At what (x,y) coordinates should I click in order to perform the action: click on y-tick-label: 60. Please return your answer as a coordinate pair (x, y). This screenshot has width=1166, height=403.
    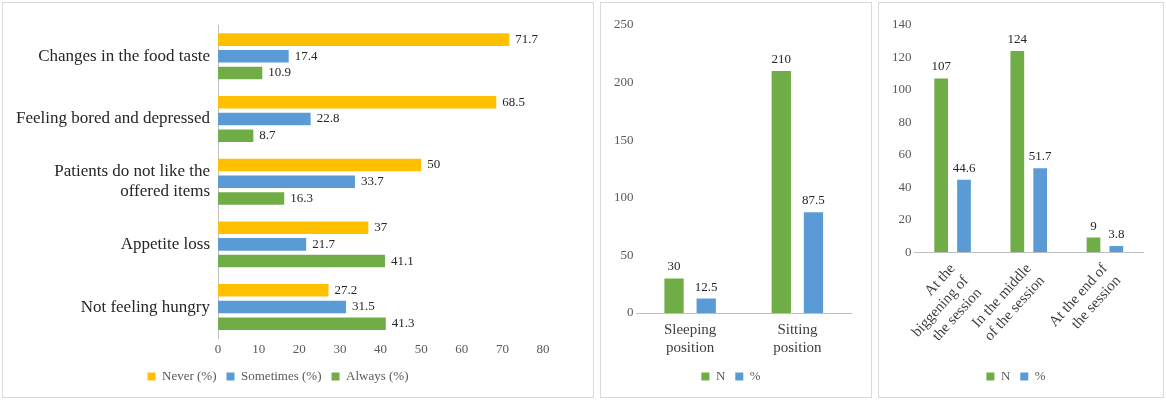
    Looking at the image, I should click on (905, 154).